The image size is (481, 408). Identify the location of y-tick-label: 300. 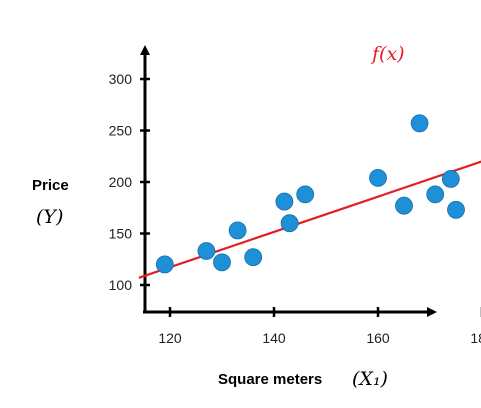
(121, 79).